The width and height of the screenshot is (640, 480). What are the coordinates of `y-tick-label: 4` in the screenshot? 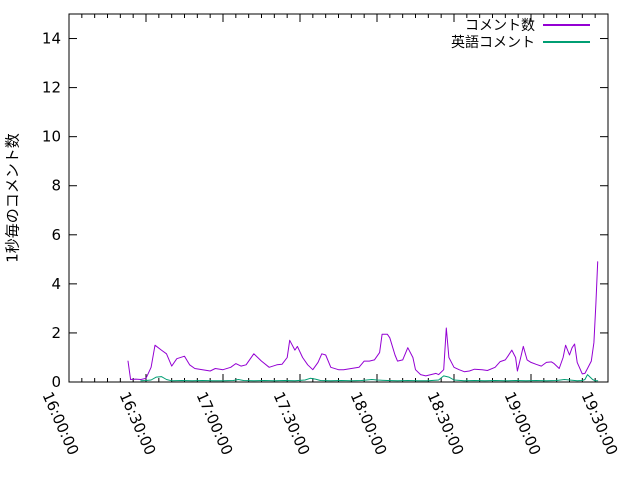 It's located at (56, 284).